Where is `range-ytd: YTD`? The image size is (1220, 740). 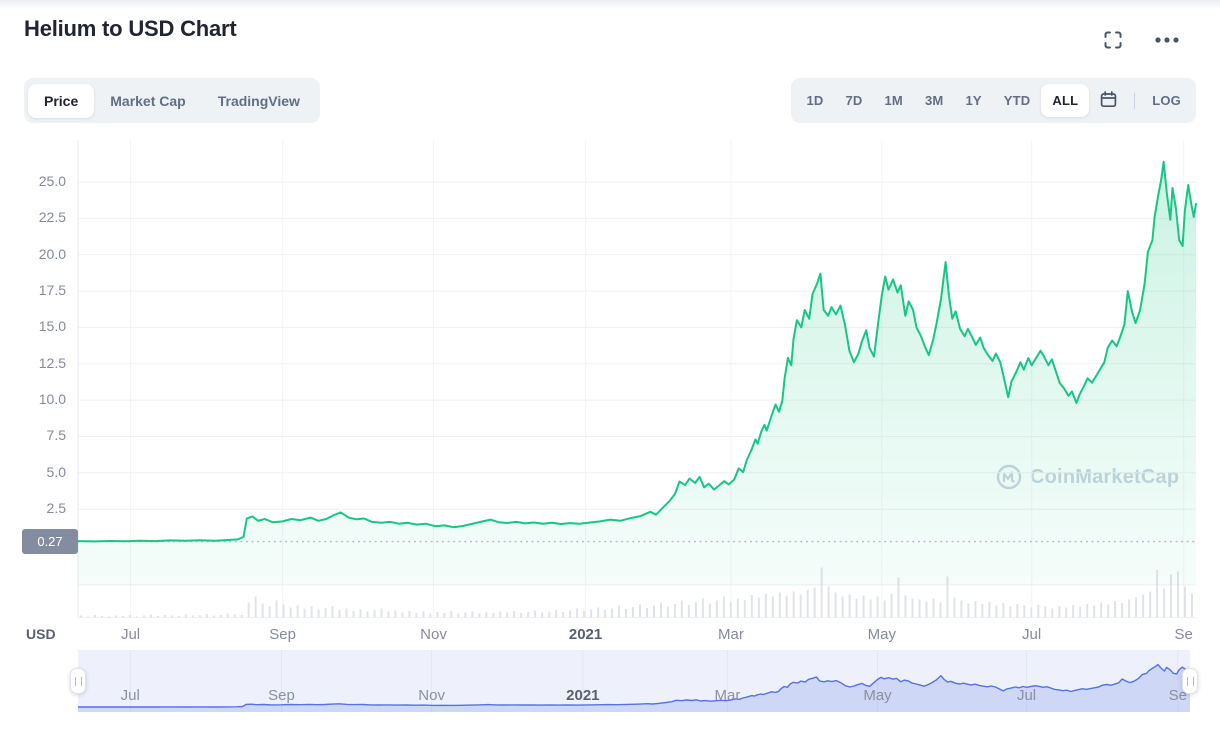 range-ytd: YTD is located at coordinates (1017, 100).